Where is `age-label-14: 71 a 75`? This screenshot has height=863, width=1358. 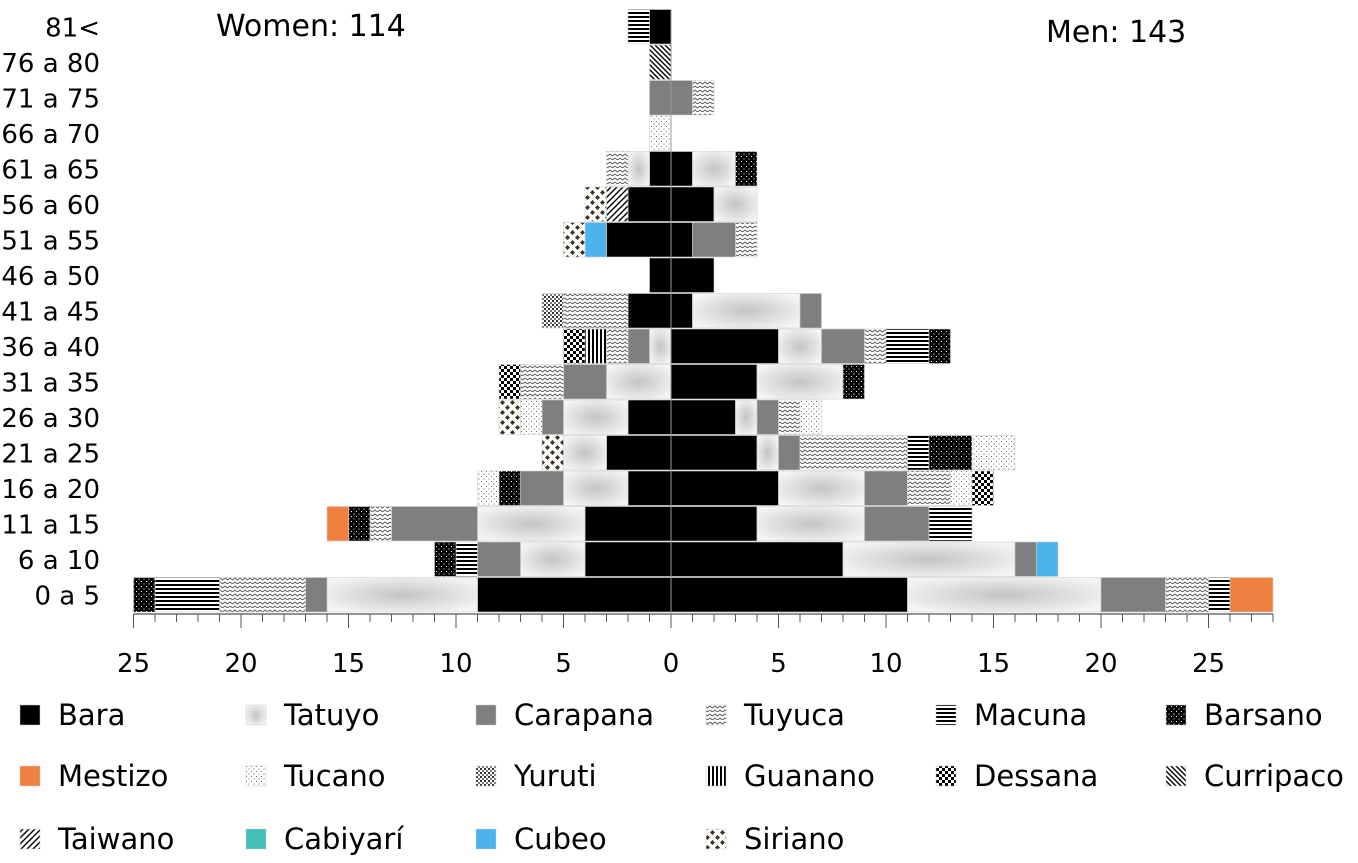
age-label-14: 71 a 75 is located at coordinates (50, 99).